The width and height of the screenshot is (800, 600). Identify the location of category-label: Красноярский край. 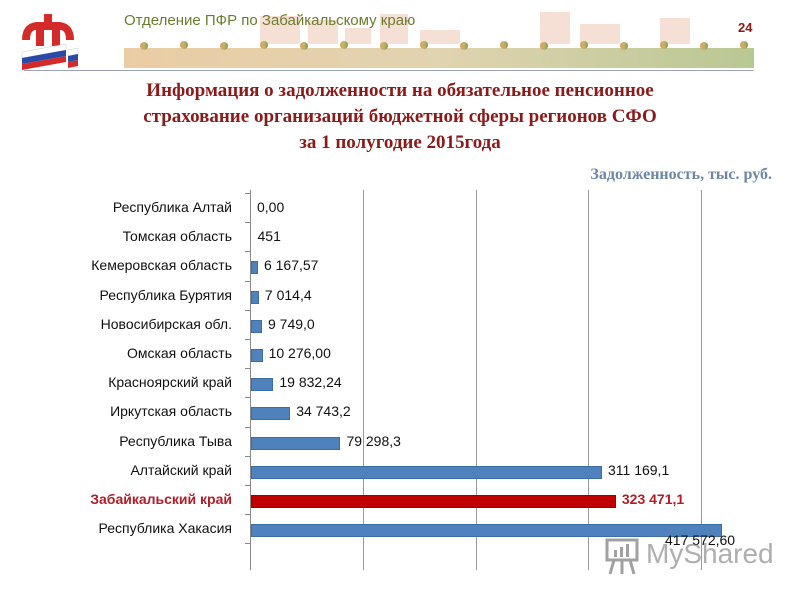
(170, 382).